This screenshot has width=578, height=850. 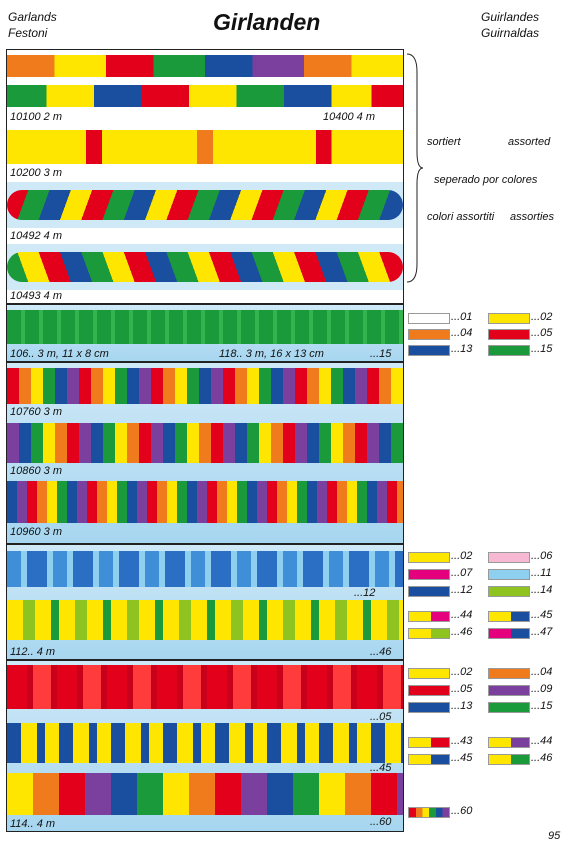 I want to click on swatch-code: ...07, so click(x=462, y=573).